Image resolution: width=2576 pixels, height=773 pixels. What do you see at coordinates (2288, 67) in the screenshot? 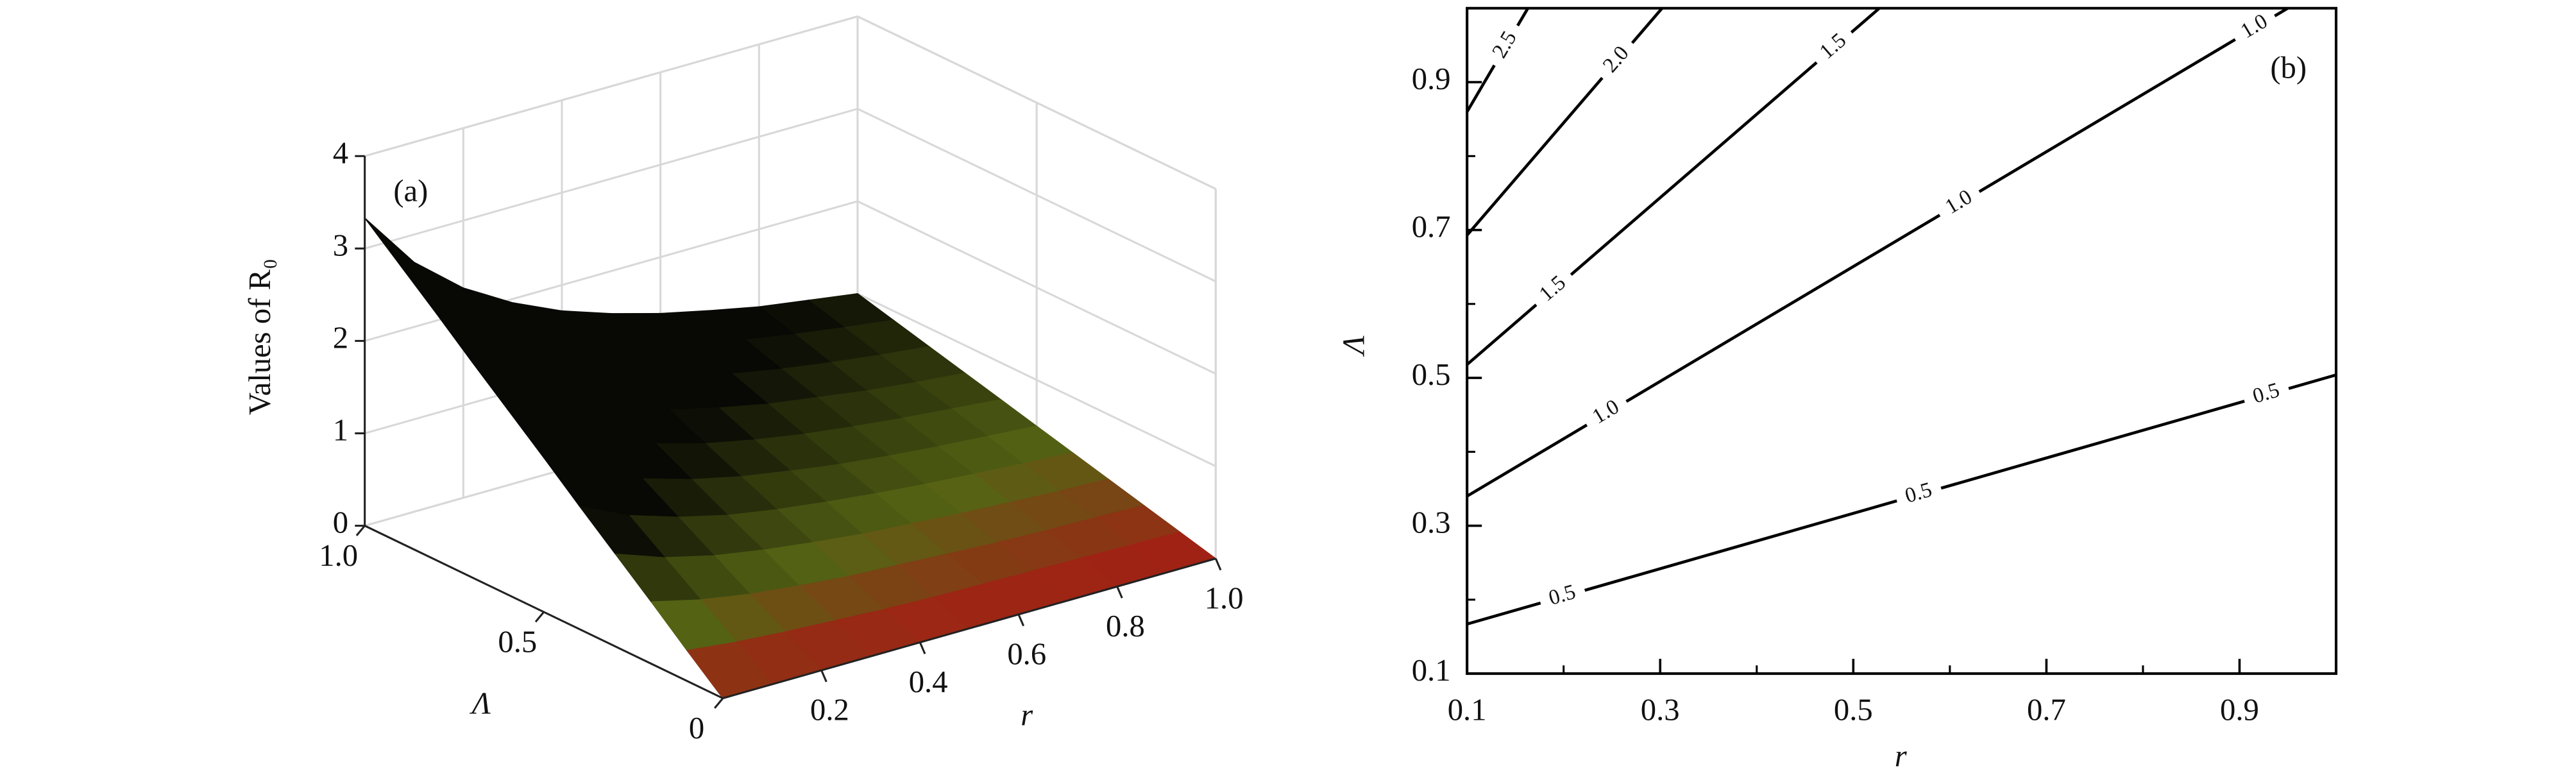
I see `panel-label: (b)` at bounding box center [2288, 67].